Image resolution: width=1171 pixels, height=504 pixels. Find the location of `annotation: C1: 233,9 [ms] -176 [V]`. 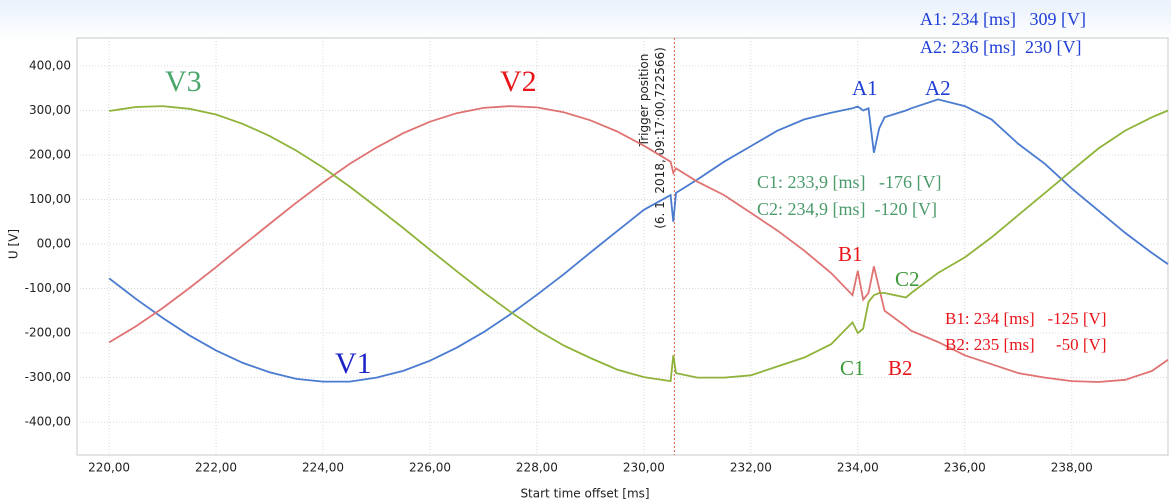

annotation: C1: 233,9 [ms] -176 [V] is located at coordinates (849, 182).